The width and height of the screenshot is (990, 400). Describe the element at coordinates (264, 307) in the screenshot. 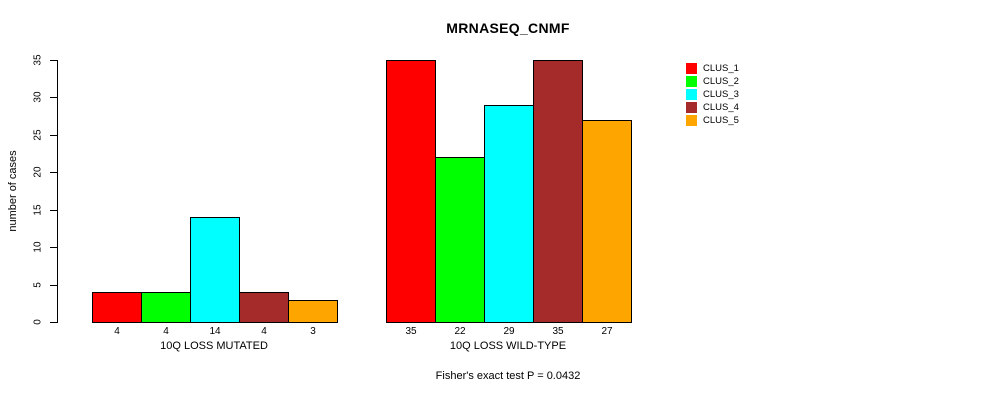

I see `bar-clus_4-group0` at that location.